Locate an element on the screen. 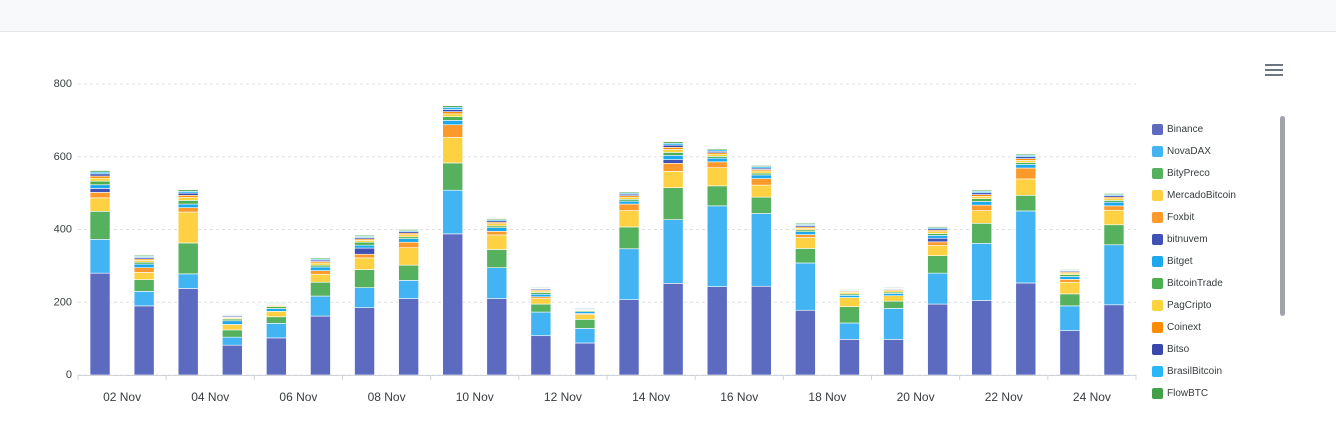  legend-scrollbar is located at coordinates (1282, 216).